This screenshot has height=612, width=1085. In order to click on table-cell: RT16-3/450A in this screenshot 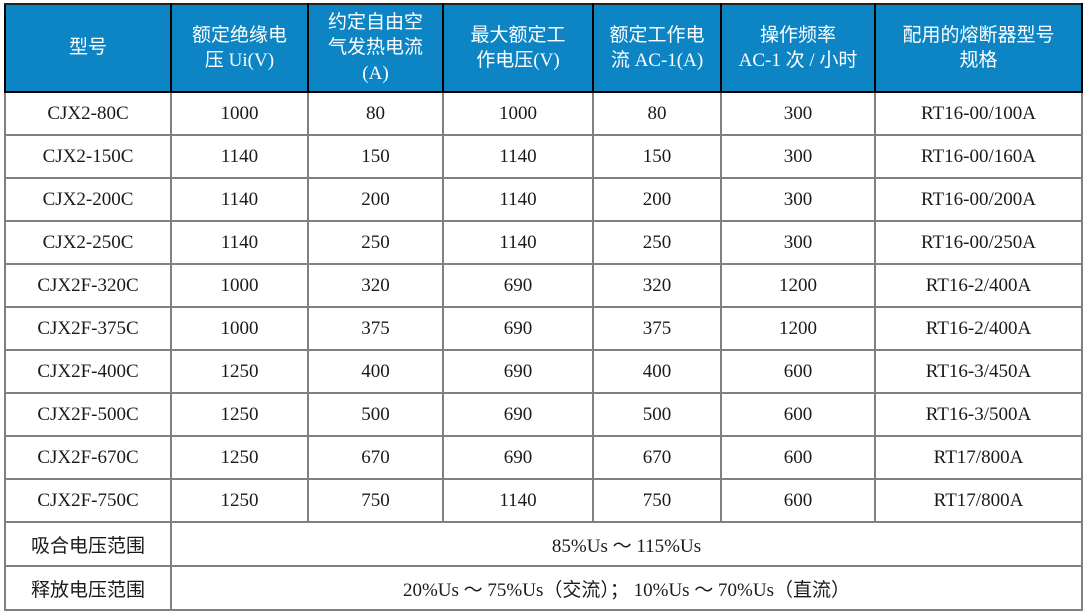, I will do `click(978, 371)`.